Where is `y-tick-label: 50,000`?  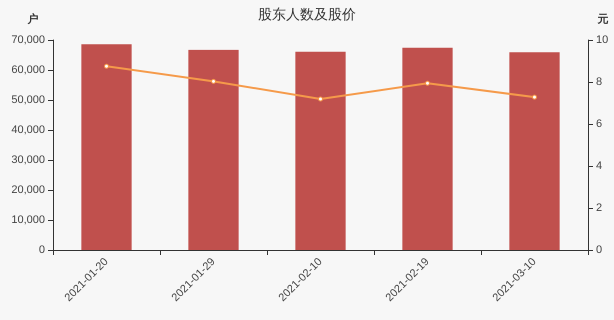
y-tick-label: 50,000 is located at coordinates (28, 100).